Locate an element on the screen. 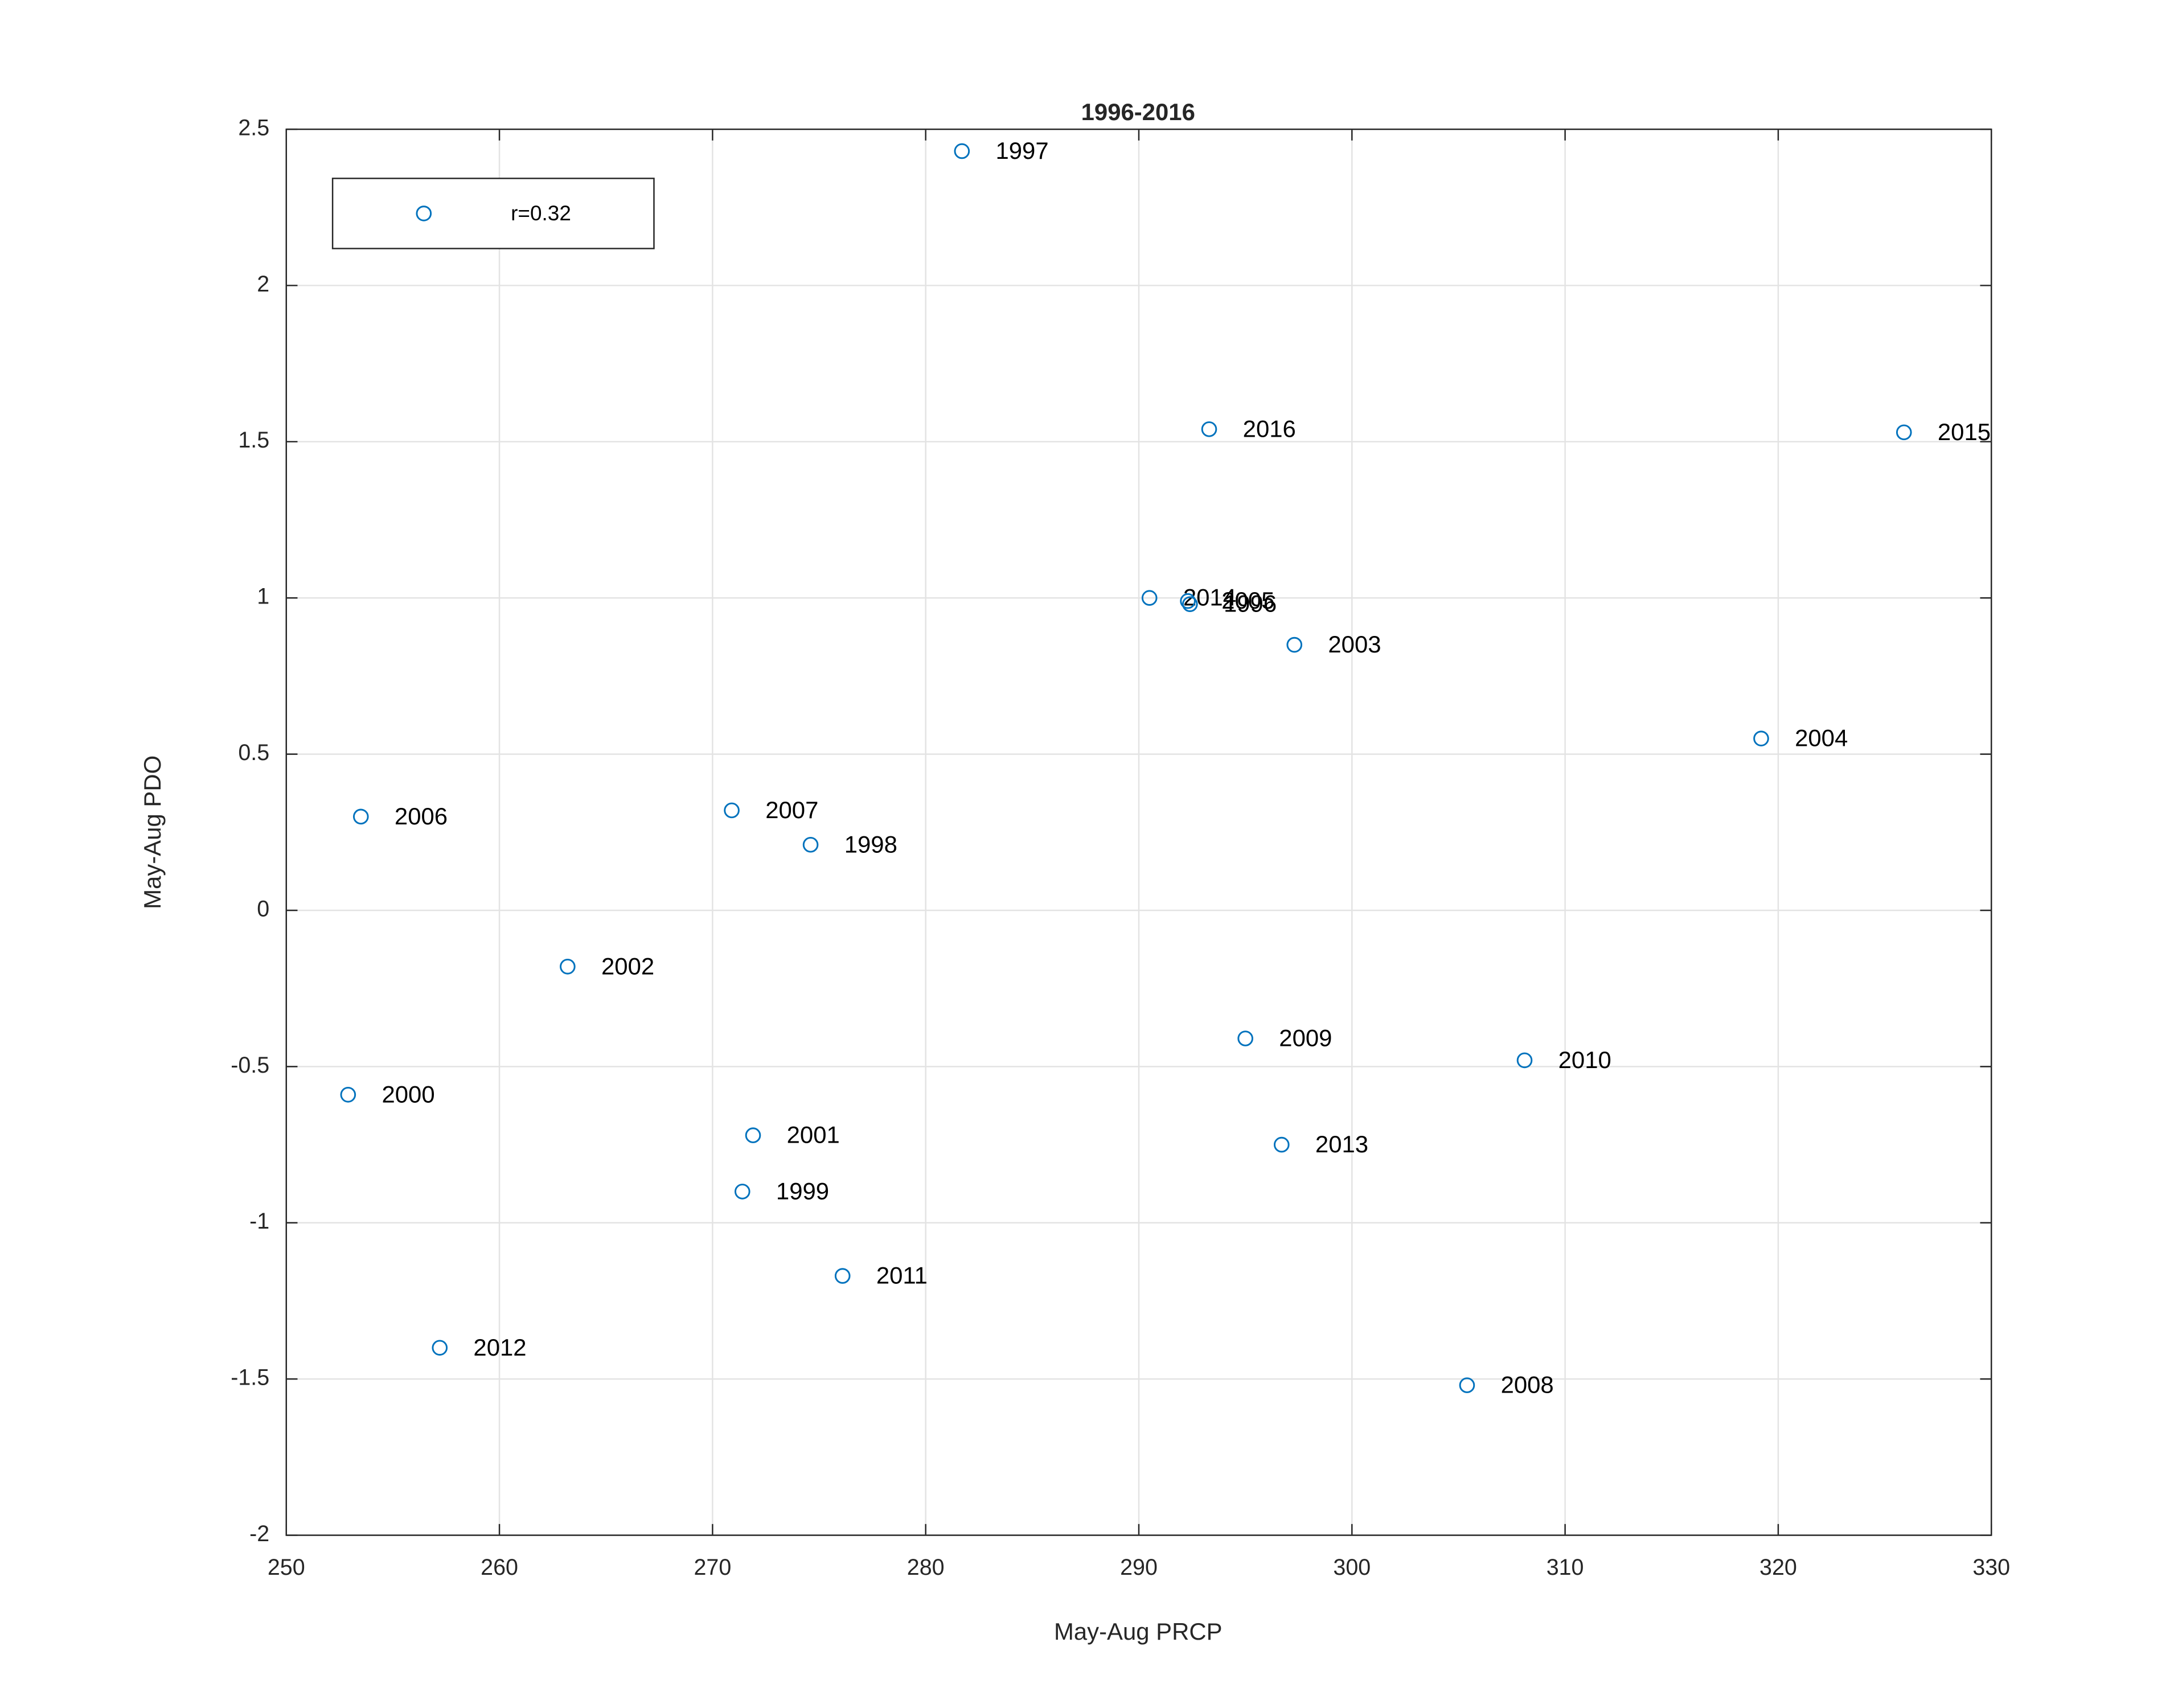 This screenshot has width=2178, height=1708. y-tick-label: 0 is located at coordinates (263, 908).